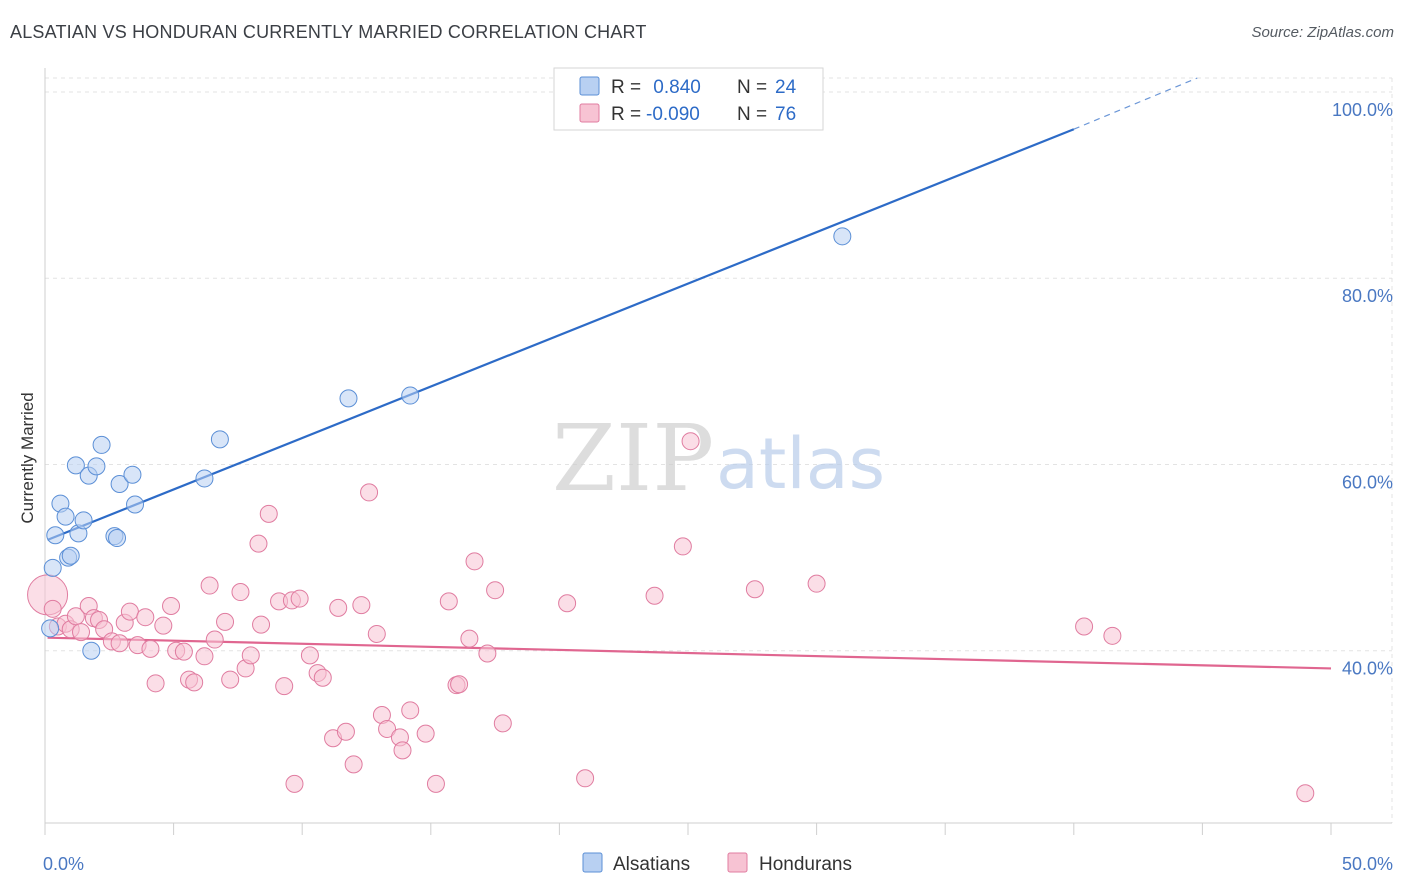 This screenshot has height=892, width=1406. I want to click on bottom-legend-label-alsatians: Alsatians, so click(651, 864).